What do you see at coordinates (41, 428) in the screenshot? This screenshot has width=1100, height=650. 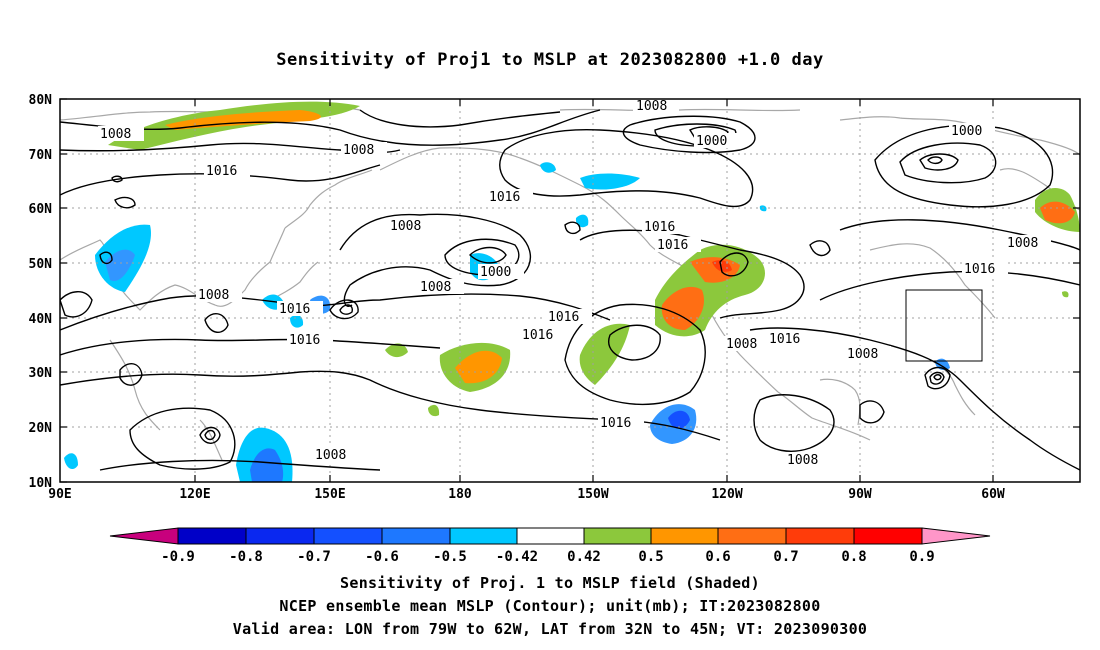 I see `lat-label: 20N` at bounding box center [41, 428].